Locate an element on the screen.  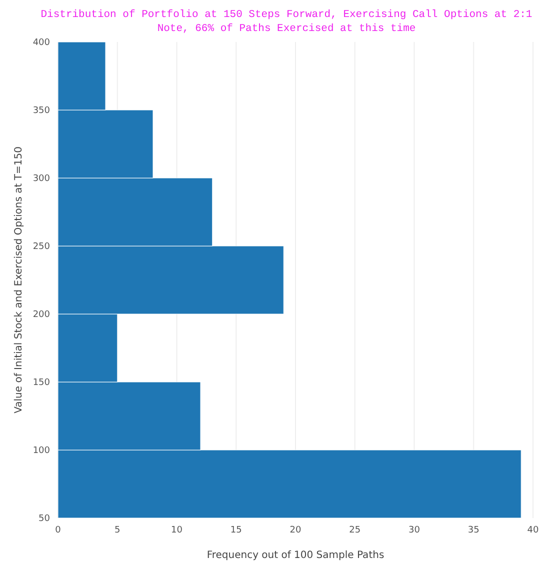
y-tick-label: 150 is located at coordinates (41, 383).